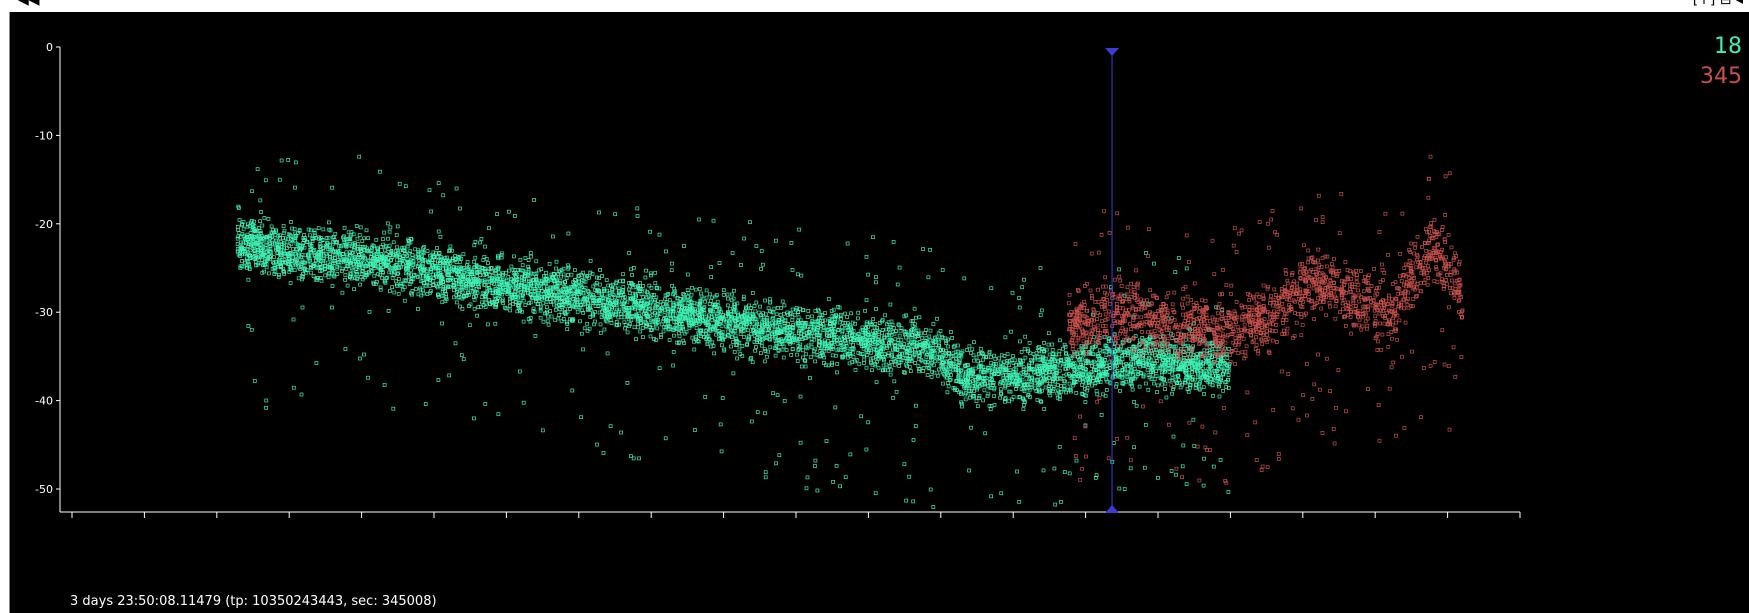 Image resolution: width=1749 pixels, height=613 pixels. Describe the element at coordinates (1717, 4) in the screenshot. I see `window-controls-icon: [↑] ⊟ ◂` at that location.